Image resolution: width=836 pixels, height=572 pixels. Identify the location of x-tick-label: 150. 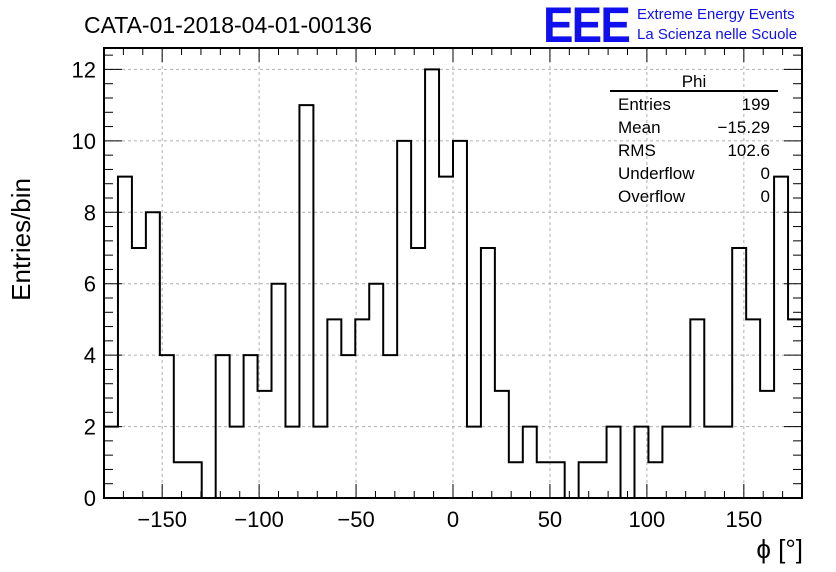
(743, 519).